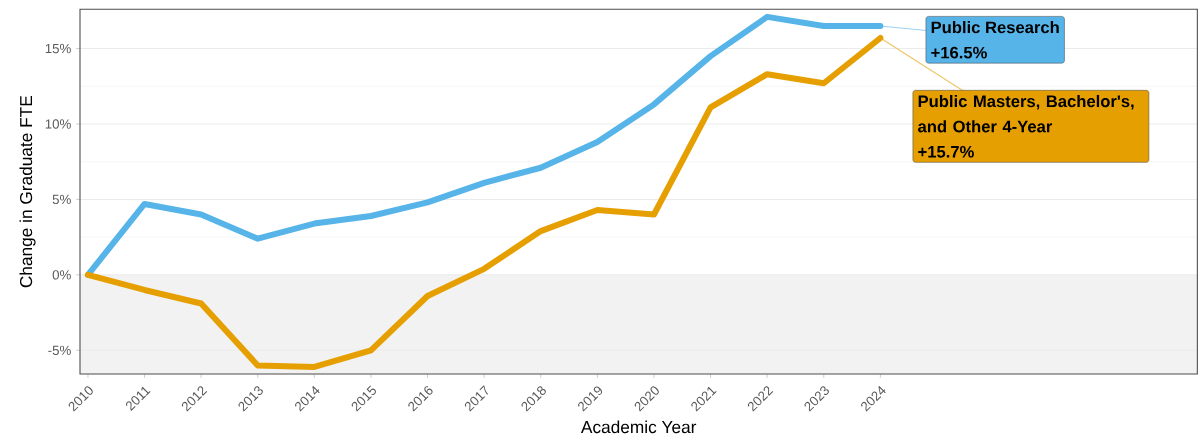  Describe the element at coordinates (59, 350) in the screenshot. I see `y-tick-label: -5%` at that location.